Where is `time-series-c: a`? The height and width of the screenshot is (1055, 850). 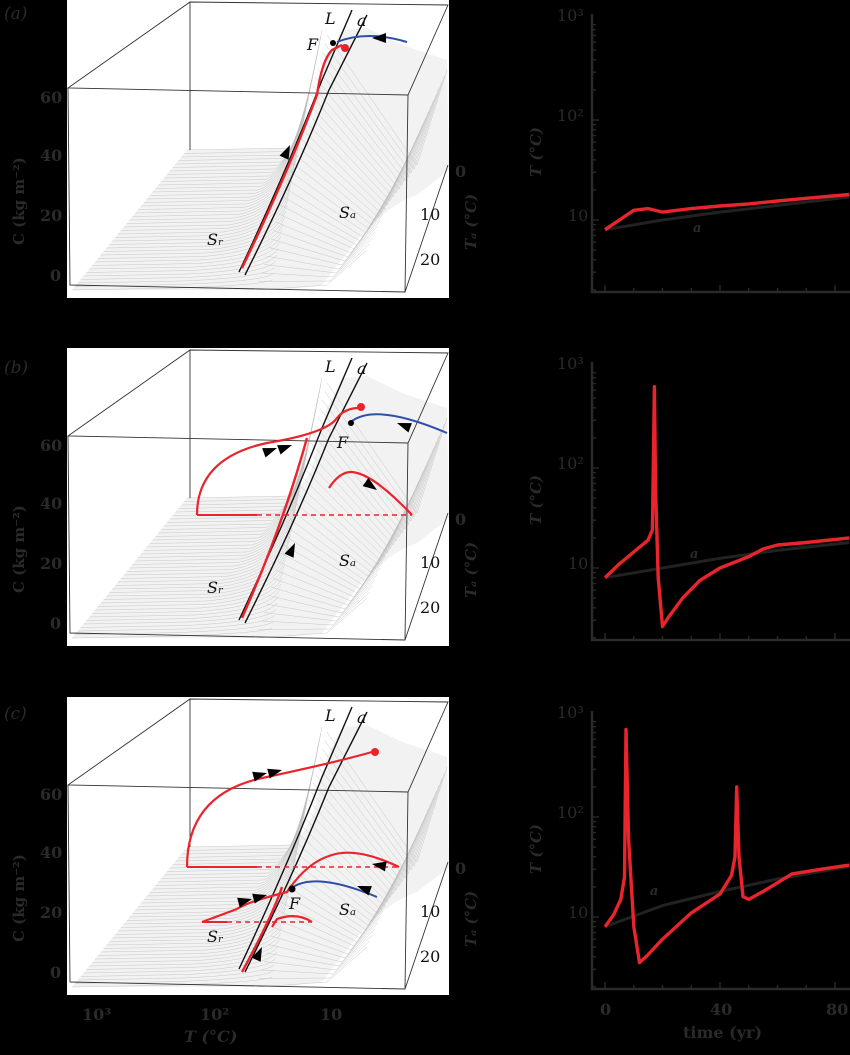
time-series-c: a is located at coordinates (685, 857).